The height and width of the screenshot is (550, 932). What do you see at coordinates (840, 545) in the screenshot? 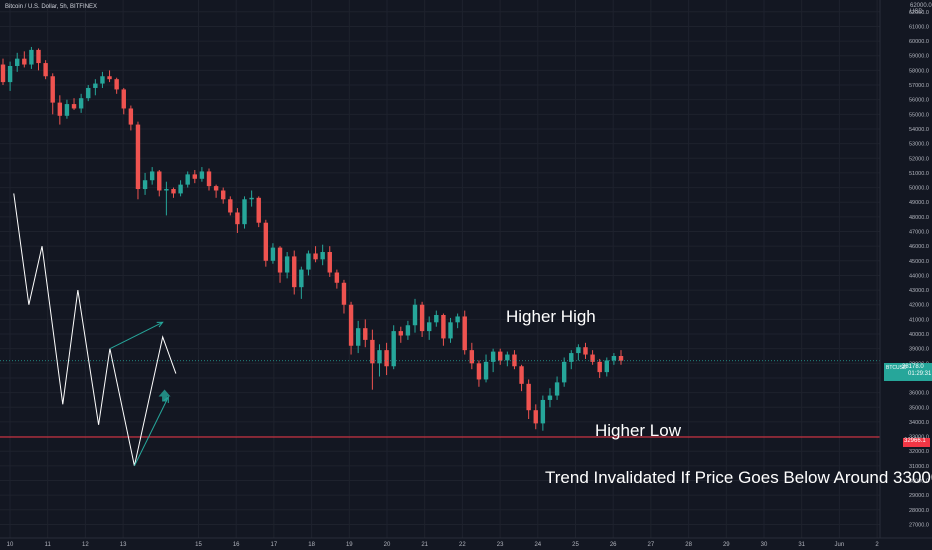
I see `x-tick-label: Jun` at bounding box center [840, 545].